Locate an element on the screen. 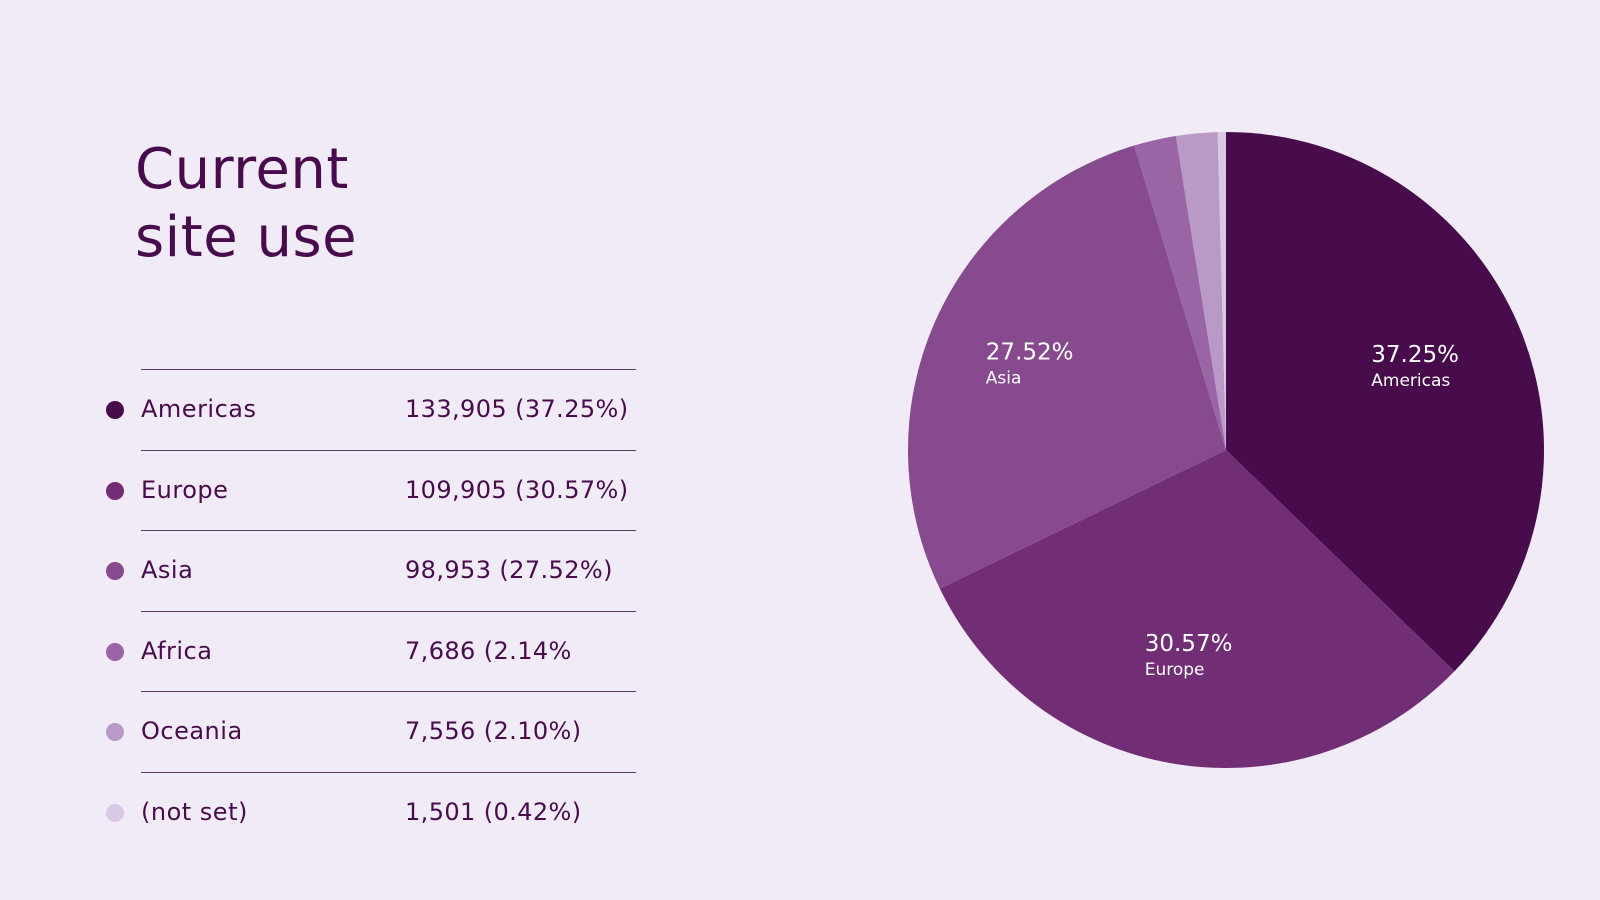 The width and height of the screenshot is (1600, 900). pie-slice-asia is located at coordinates (1067, 367).